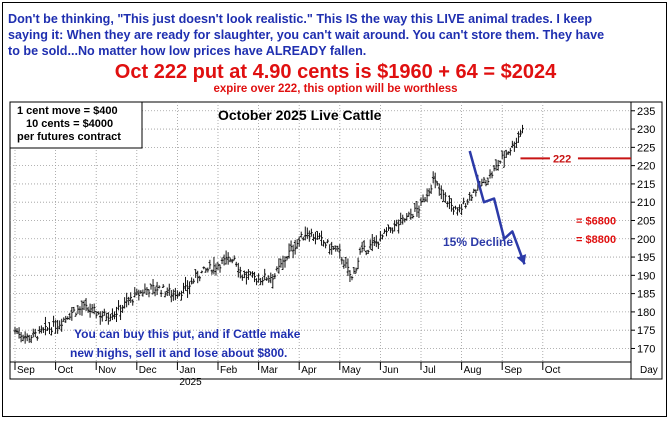 The image size is (671, 421). I want to click on month-label: Mar, so click(270, 370).